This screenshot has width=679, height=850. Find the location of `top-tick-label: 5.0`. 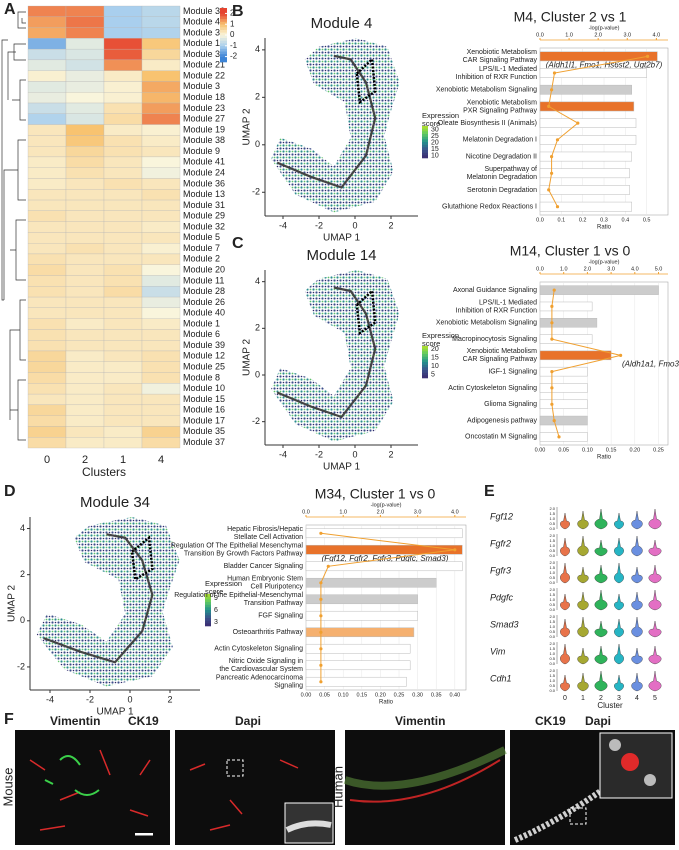

top-tick-label: 5.0 is located at coordinates (659, 269).